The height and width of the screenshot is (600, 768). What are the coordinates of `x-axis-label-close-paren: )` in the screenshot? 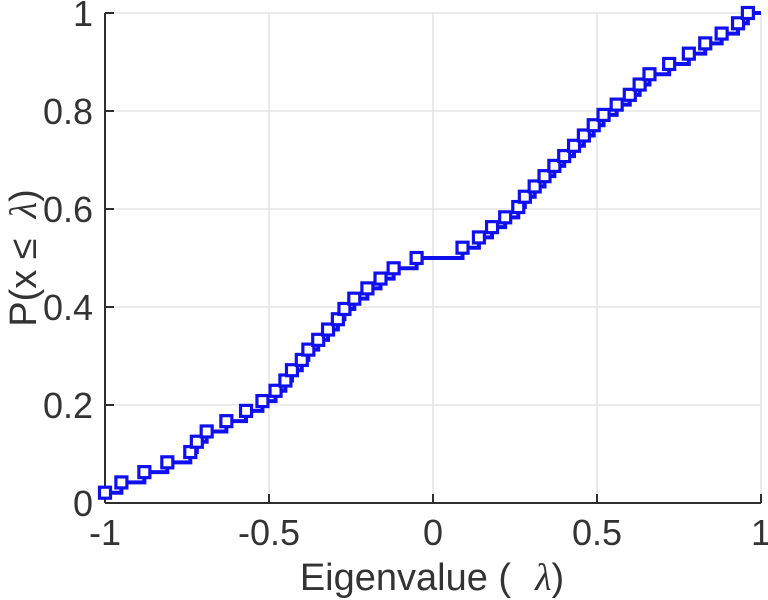 It's located at (558, 578).